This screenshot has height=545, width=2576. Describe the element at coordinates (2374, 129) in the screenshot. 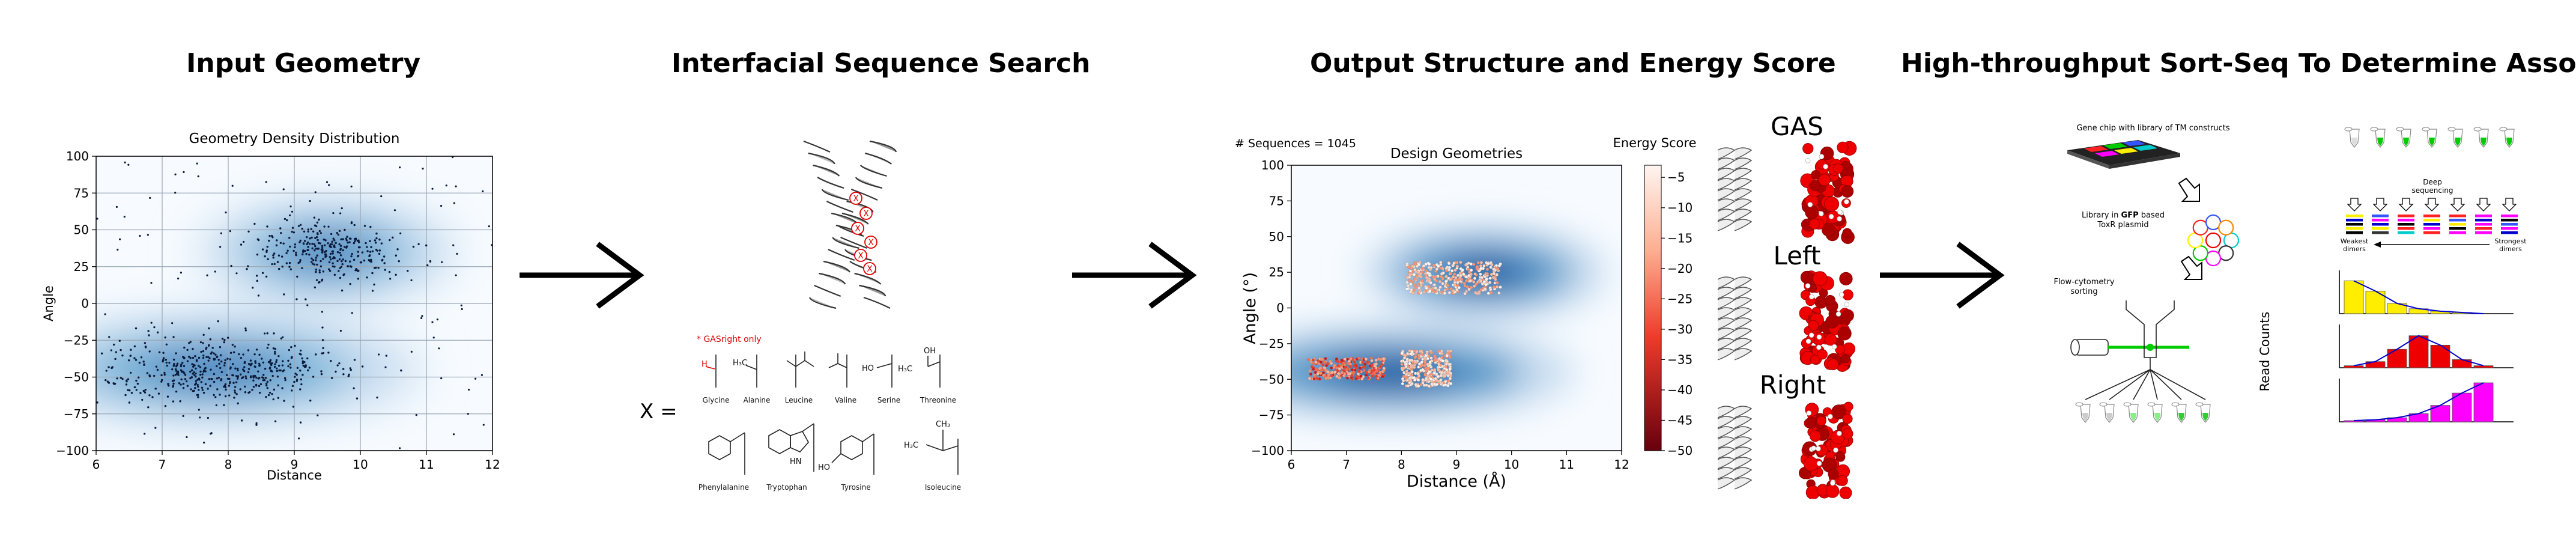

I see `seq-tube-cap` at that location.